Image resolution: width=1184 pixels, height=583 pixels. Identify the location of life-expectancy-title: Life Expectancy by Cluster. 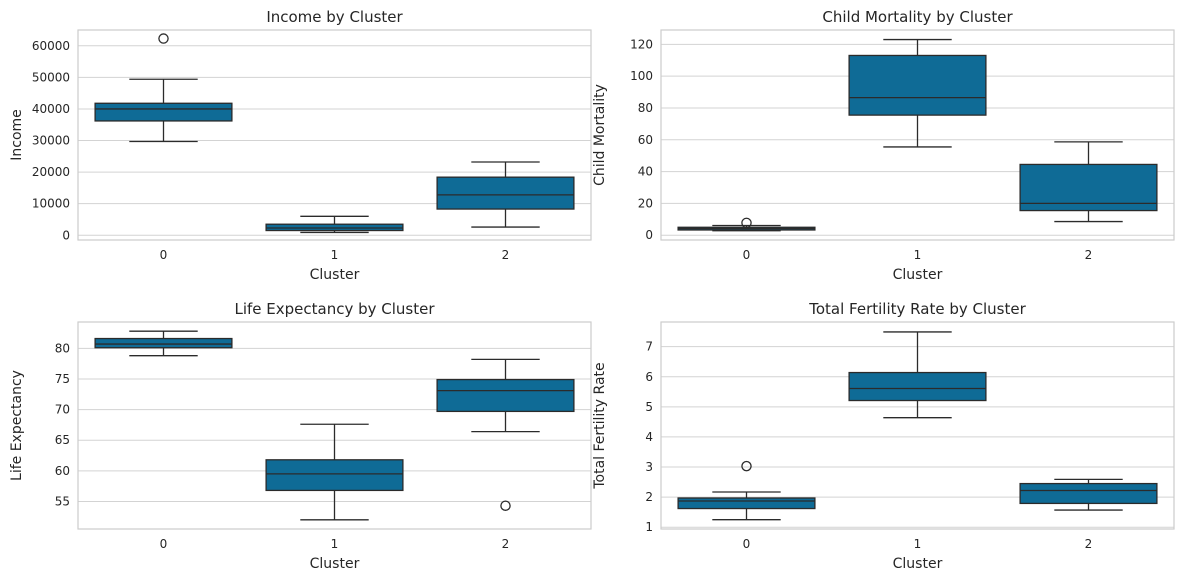
(334, 309).